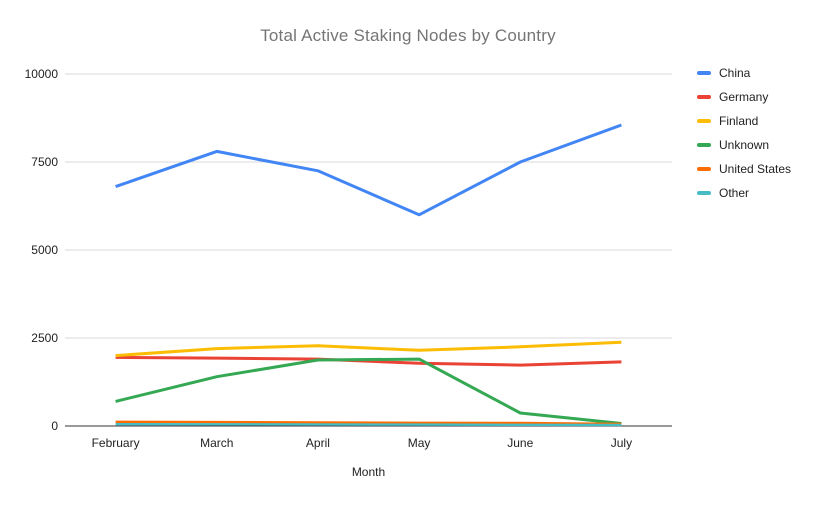 The height and width of the screenshot is (505, 816). What do you see at coordinates (44, 250) in the screenshot?
I see `y-tick-label-5000: 5000` at bounding box center [44, 250].